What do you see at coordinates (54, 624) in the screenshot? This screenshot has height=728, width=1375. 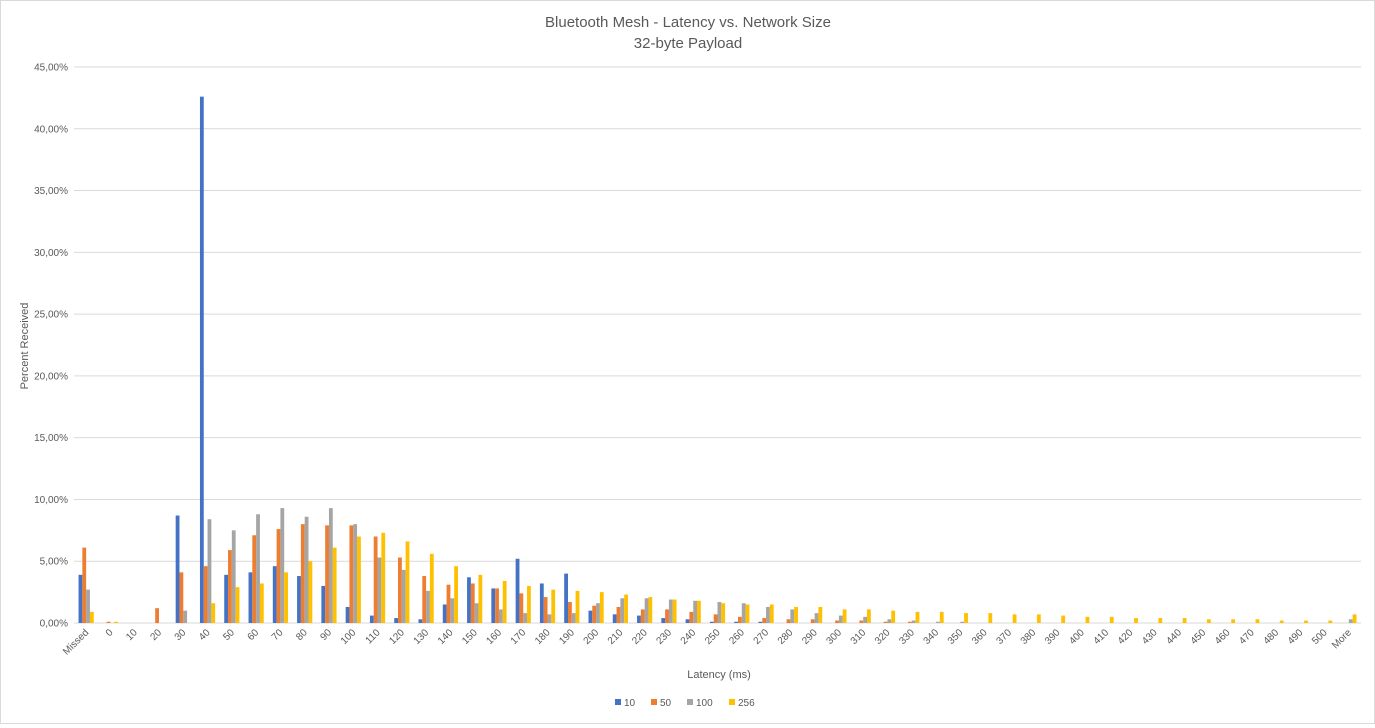 I see `y-tick-label: 0,00%` at bounding box center [54, 624].